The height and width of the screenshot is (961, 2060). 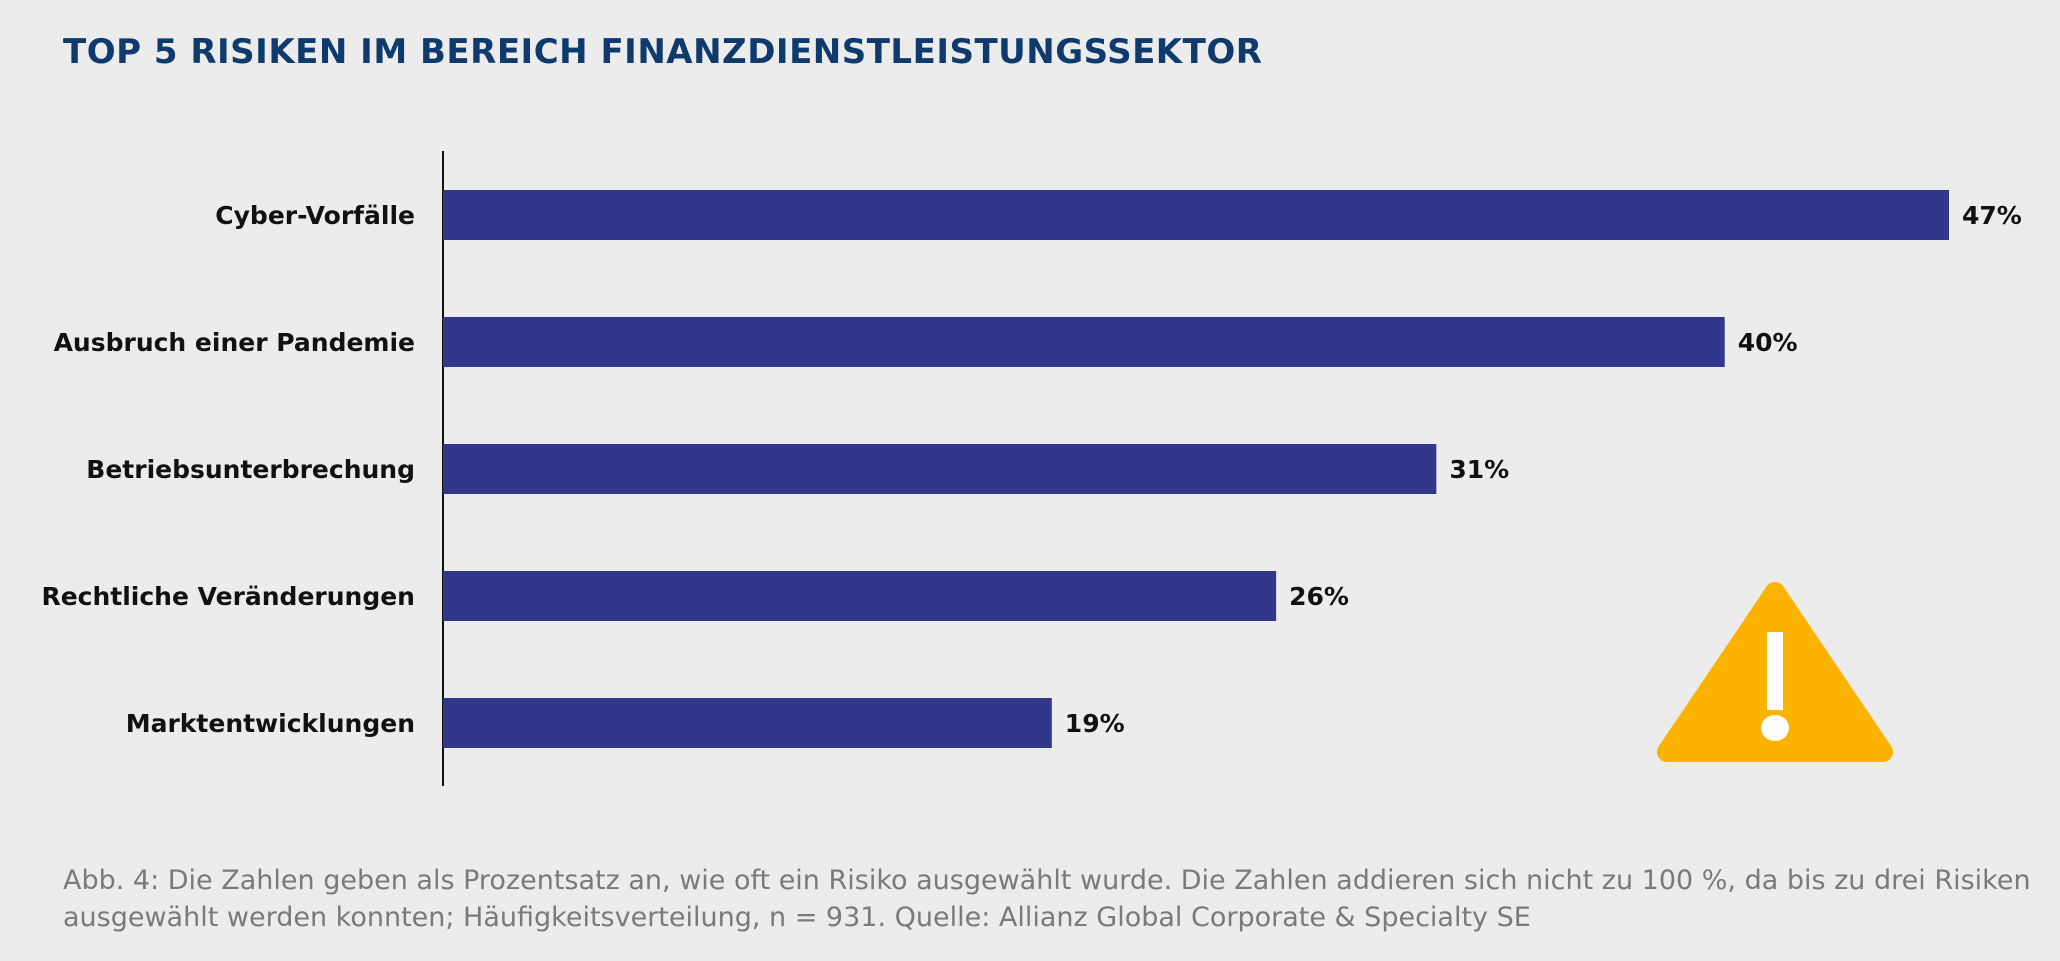 I want to click on value-label-3: 31%, so click(x=1479, y=469).